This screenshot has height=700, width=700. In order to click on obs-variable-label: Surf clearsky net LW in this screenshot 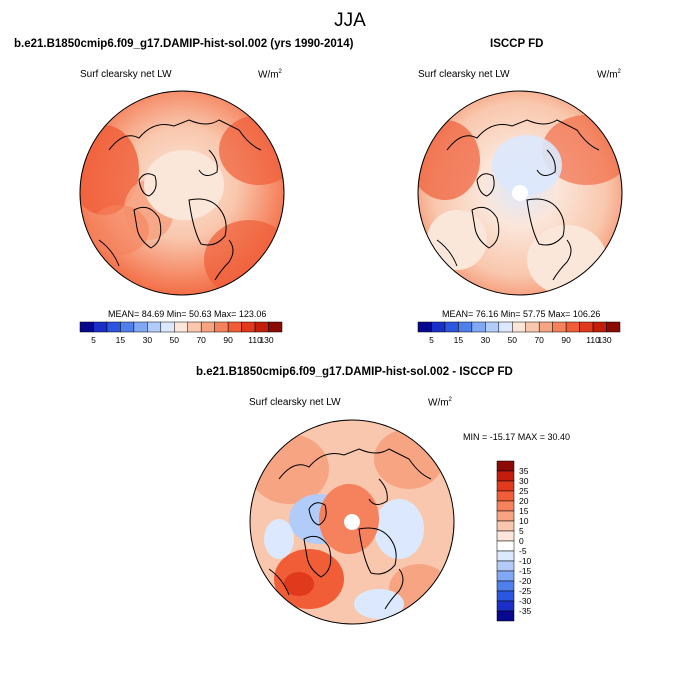, I will do `click(464, 74)`.